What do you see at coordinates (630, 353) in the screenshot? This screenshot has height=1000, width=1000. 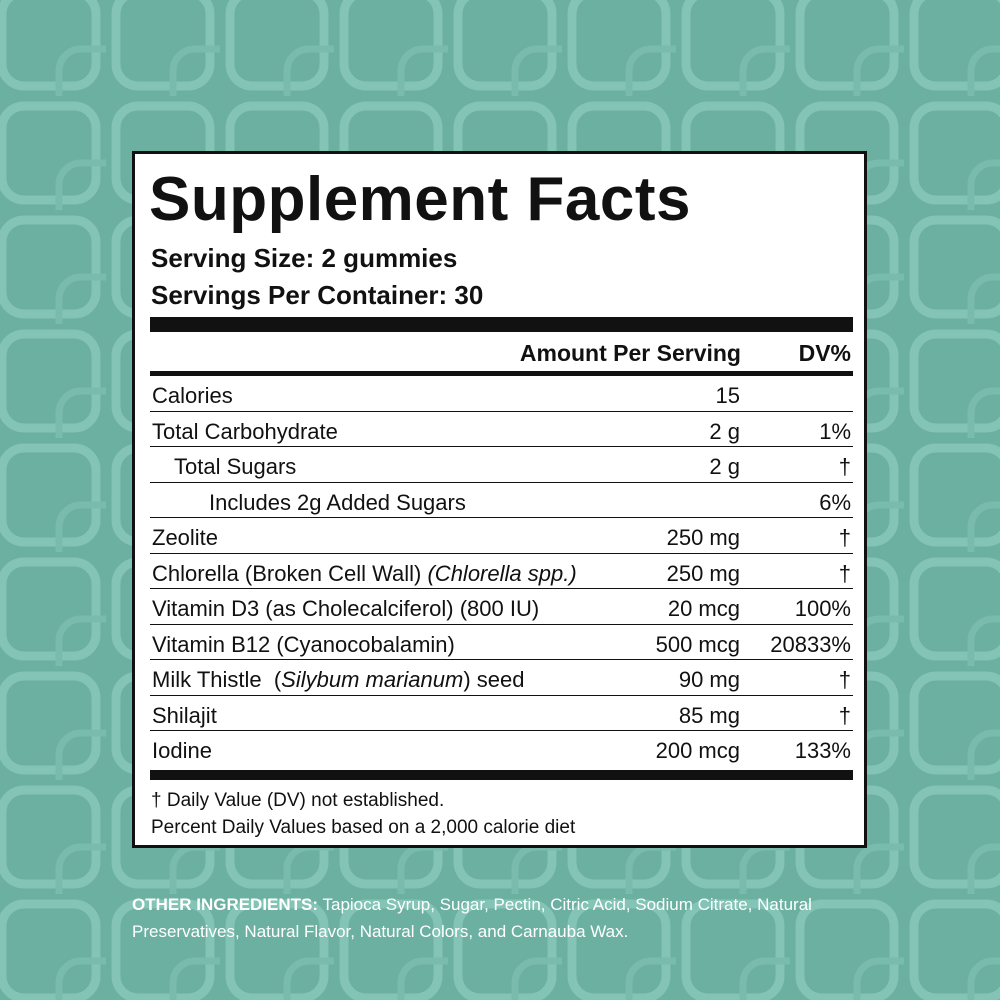 I see `amount-header: Amount Per Serving` at bounding box center [630, 353].